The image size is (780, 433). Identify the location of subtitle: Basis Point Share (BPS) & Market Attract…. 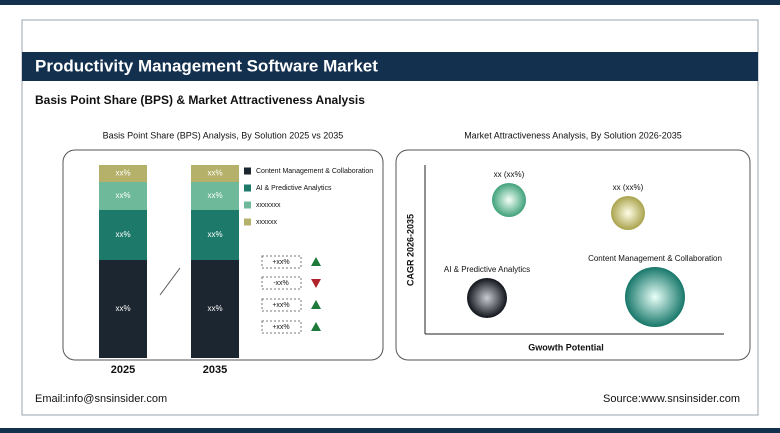
(200, 100).